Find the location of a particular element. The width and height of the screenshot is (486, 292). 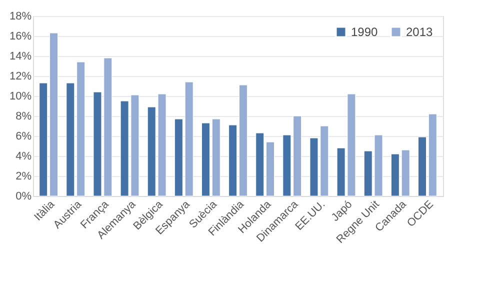

y-tick-label: 12% is located at coordinates (20, 76).